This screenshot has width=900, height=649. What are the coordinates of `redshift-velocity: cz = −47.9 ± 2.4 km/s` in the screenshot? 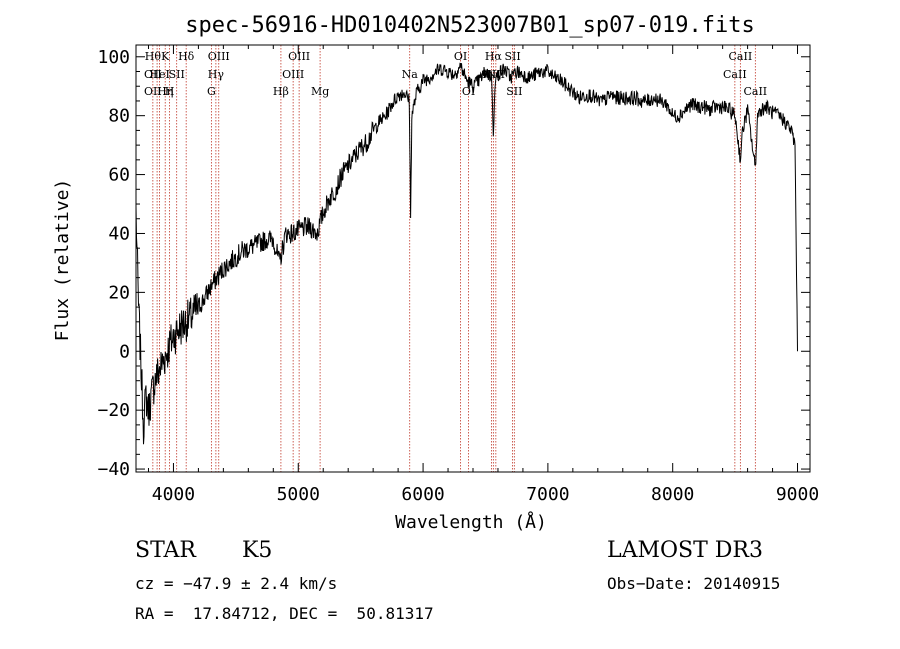 It's located at (236, 583).